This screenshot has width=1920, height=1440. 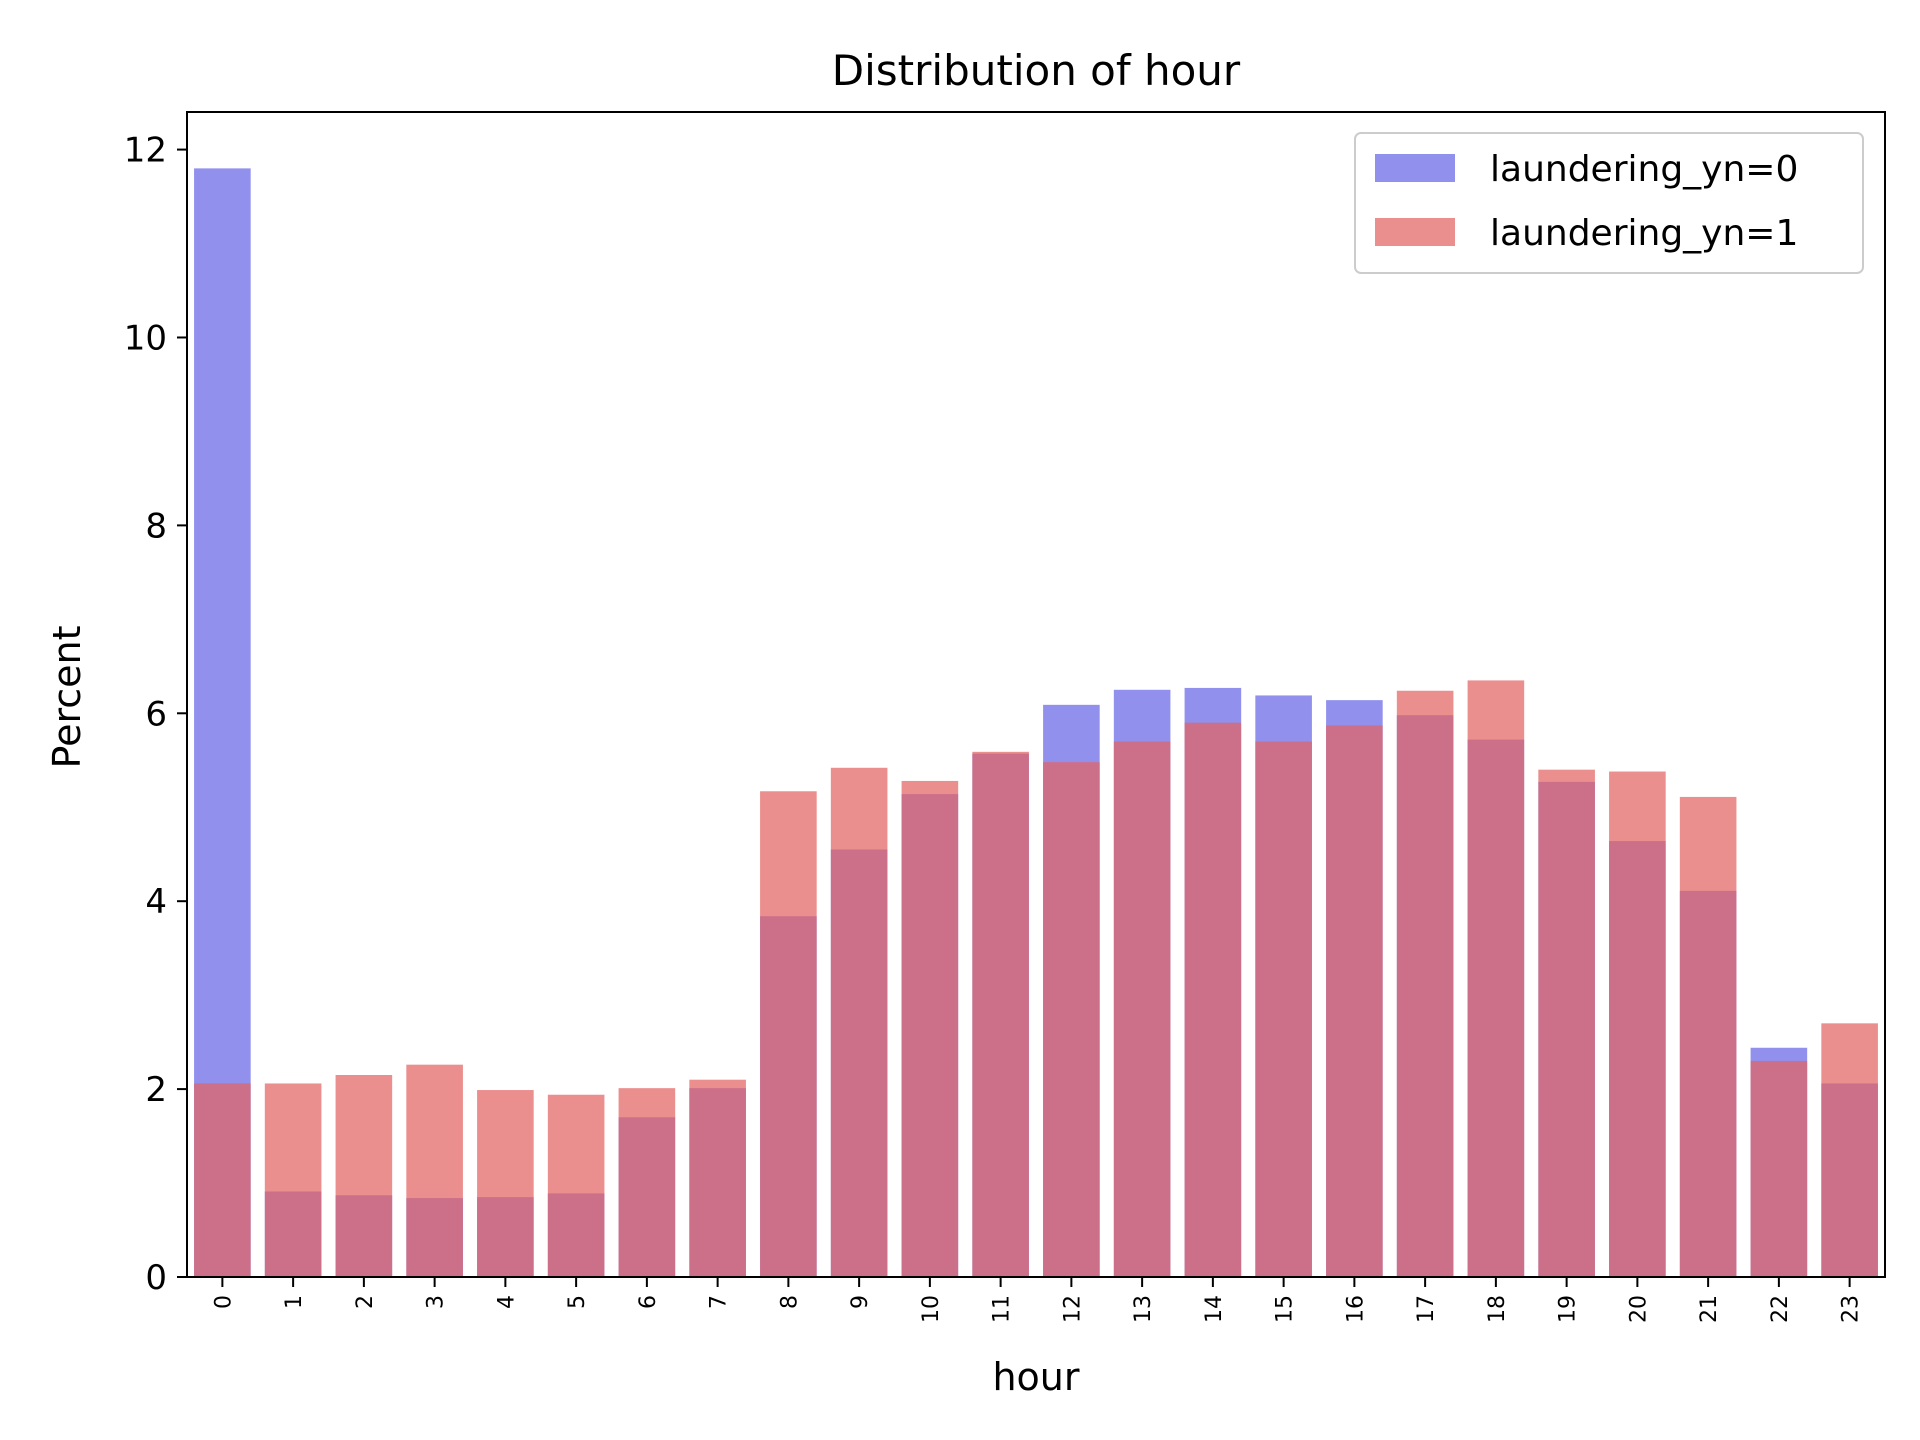 What do you see at coordinates (719, 1302) in the screenshot?
I see `x-tick-label: 7` at bounding box center [719, 1302].